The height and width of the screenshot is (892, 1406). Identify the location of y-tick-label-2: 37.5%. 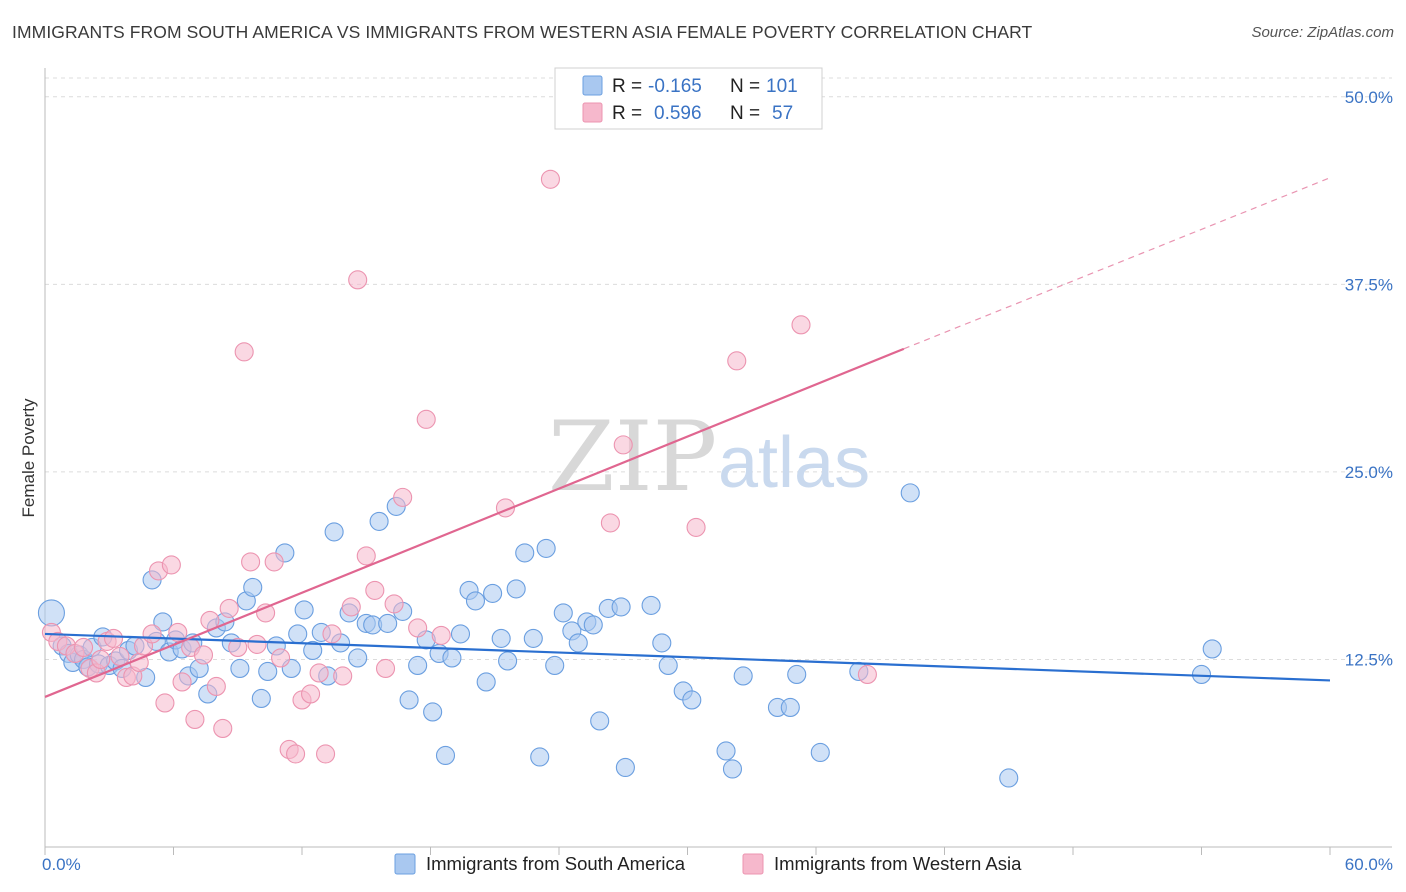
(1369, 284).